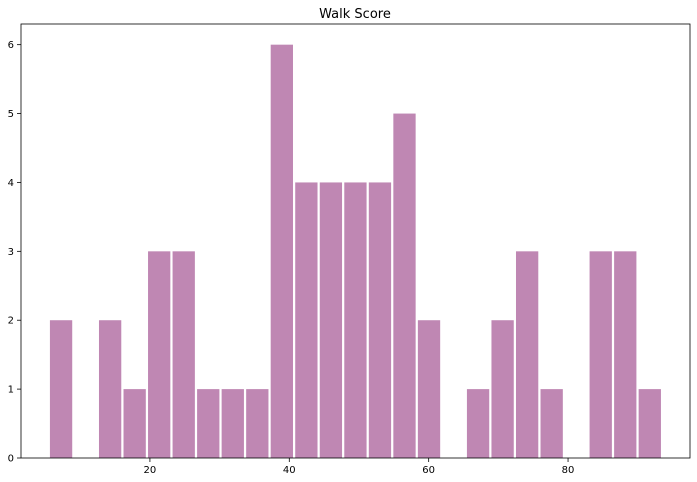 The image size is (697, 482). I want to click on y-tick-label: 2, so click(11, 321).